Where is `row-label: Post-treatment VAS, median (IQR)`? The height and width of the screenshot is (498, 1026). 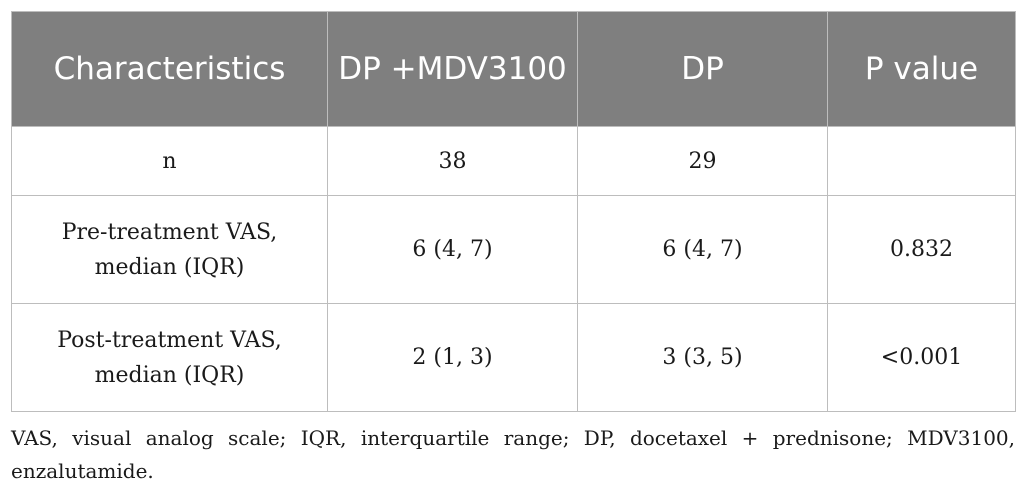
row-label: Post-treatment VAS, median (IQR) is located at coordinates (169, 357).